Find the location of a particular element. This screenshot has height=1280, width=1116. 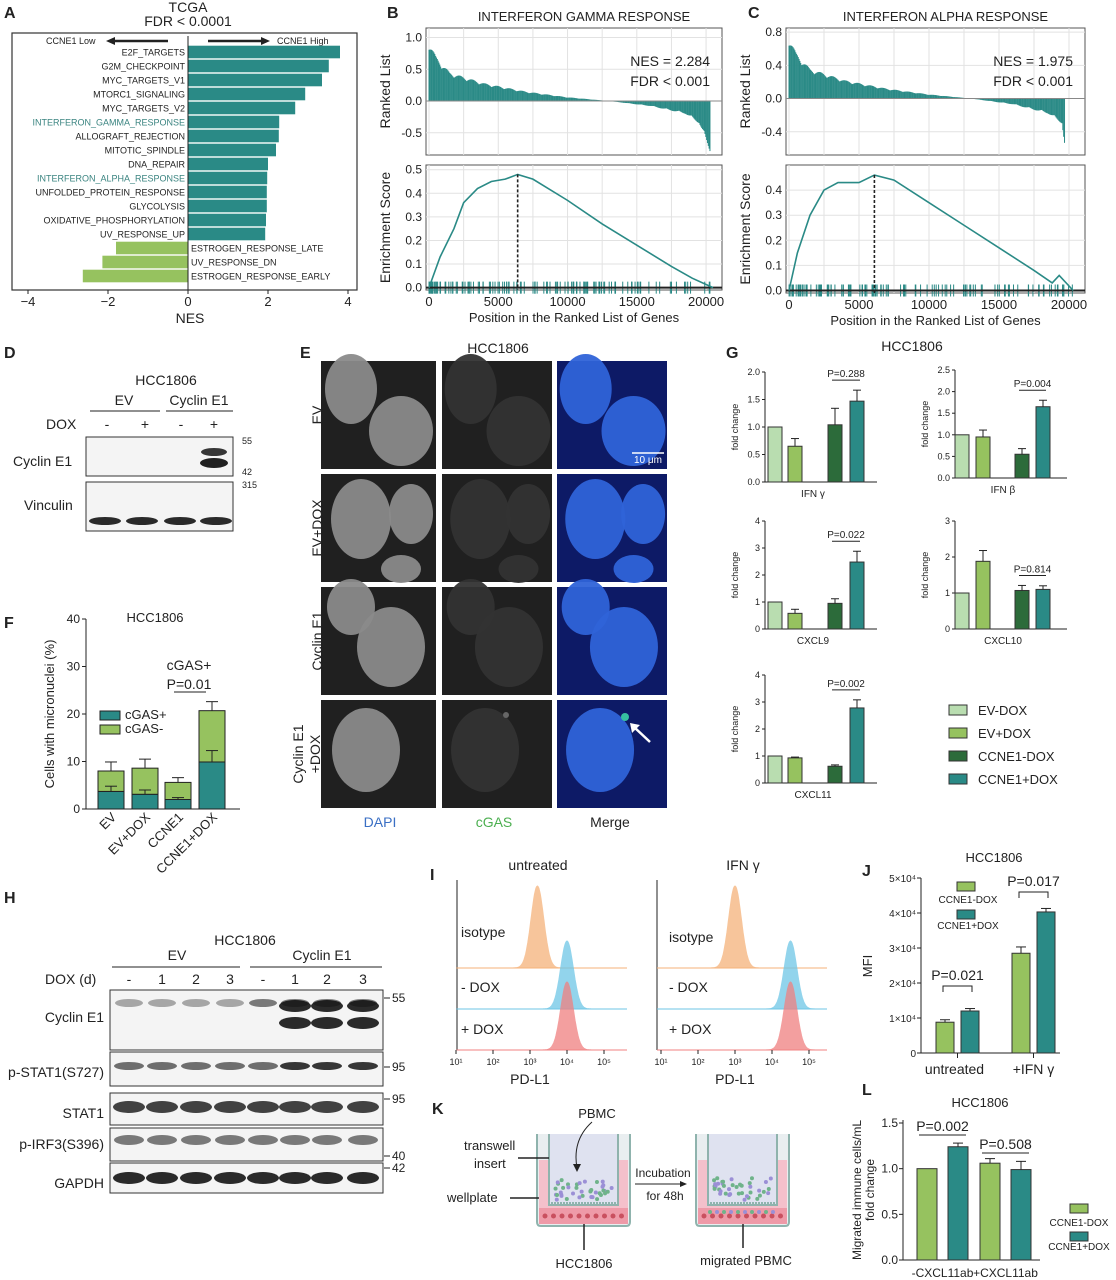

bar-cgas-negative is located at coordinates (178, 791).